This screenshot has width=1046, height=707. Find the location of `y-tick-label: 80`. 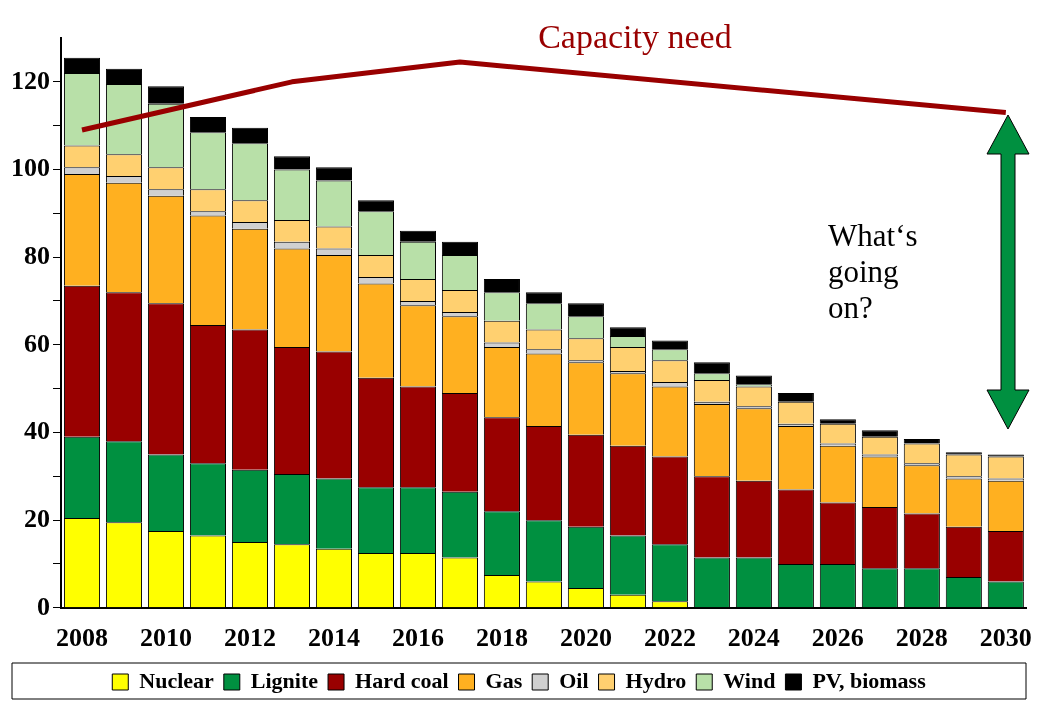

y-tick-label: 80 is located at coordinates (37, 255).